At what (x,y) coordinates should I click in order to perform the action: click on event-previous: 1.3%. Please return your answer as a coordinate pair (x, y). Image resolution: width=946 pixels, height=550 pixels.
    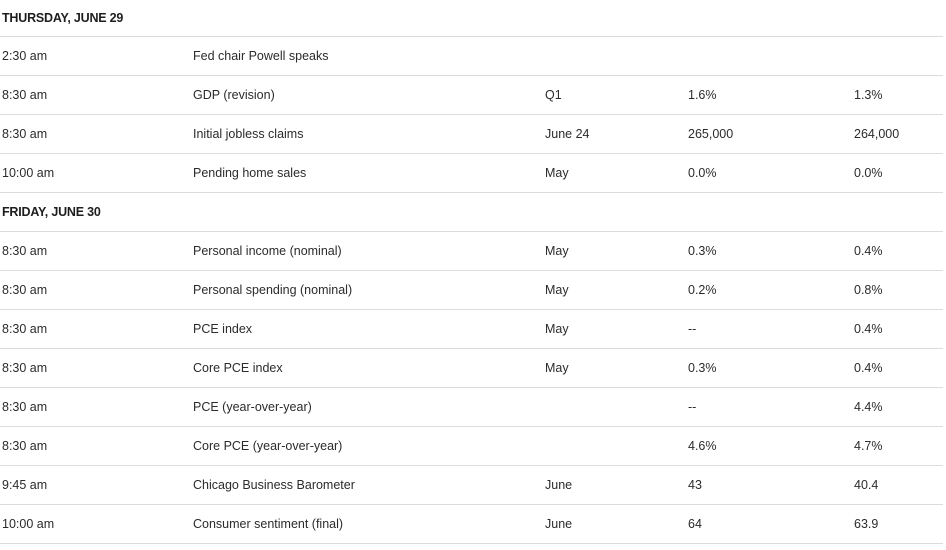
    Looking at the image, I should click on (898, 95).